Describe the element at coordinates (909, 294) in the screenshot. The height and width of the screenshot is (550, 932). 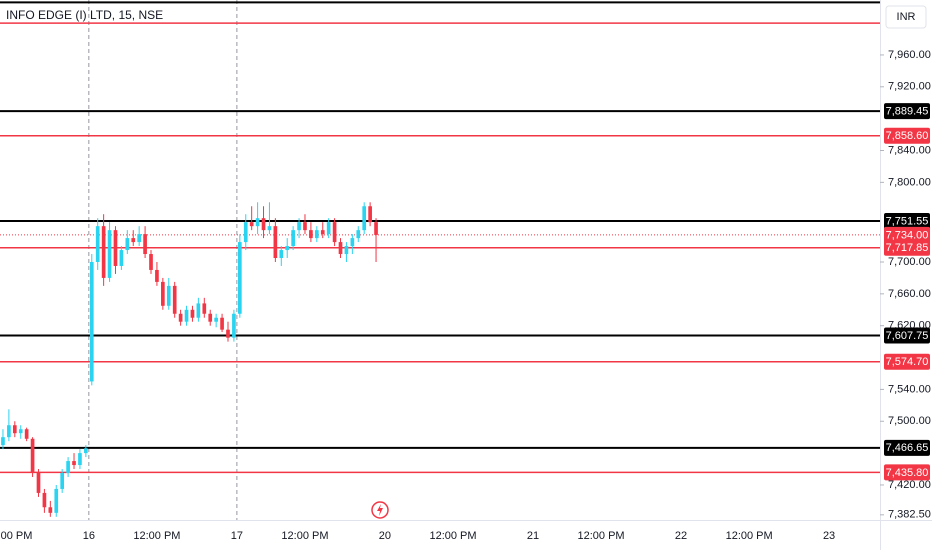
I see `y-tick-label: 7,660.00` at that location.